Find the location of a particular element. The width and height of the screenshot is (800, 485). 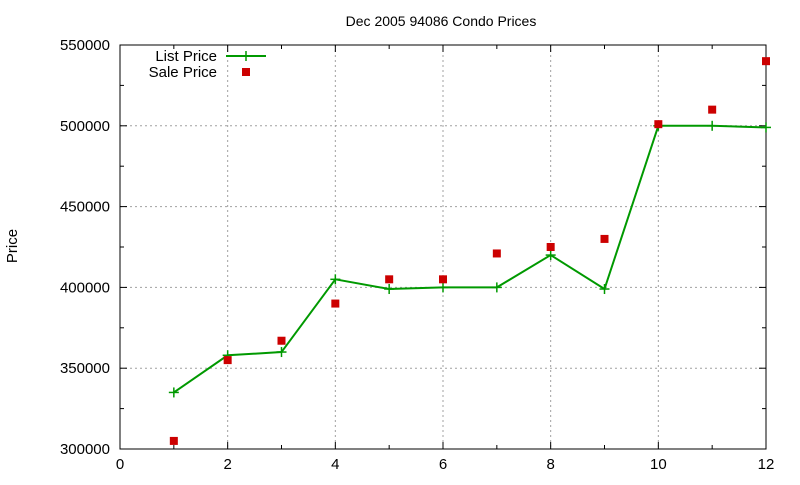

x-tick-label: 6 is located at coordinates (443, 464).